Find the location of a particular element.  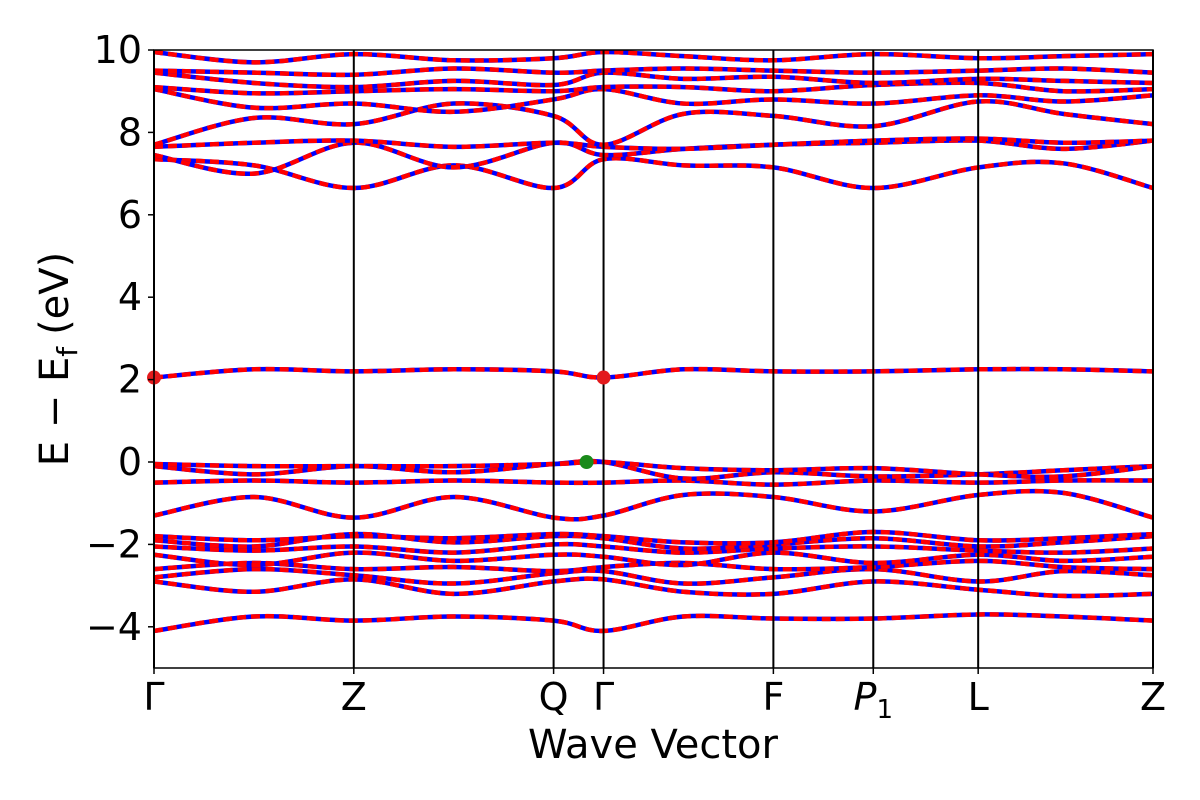

y-tick-label-3: 2 is located at coordinates (130, 380).